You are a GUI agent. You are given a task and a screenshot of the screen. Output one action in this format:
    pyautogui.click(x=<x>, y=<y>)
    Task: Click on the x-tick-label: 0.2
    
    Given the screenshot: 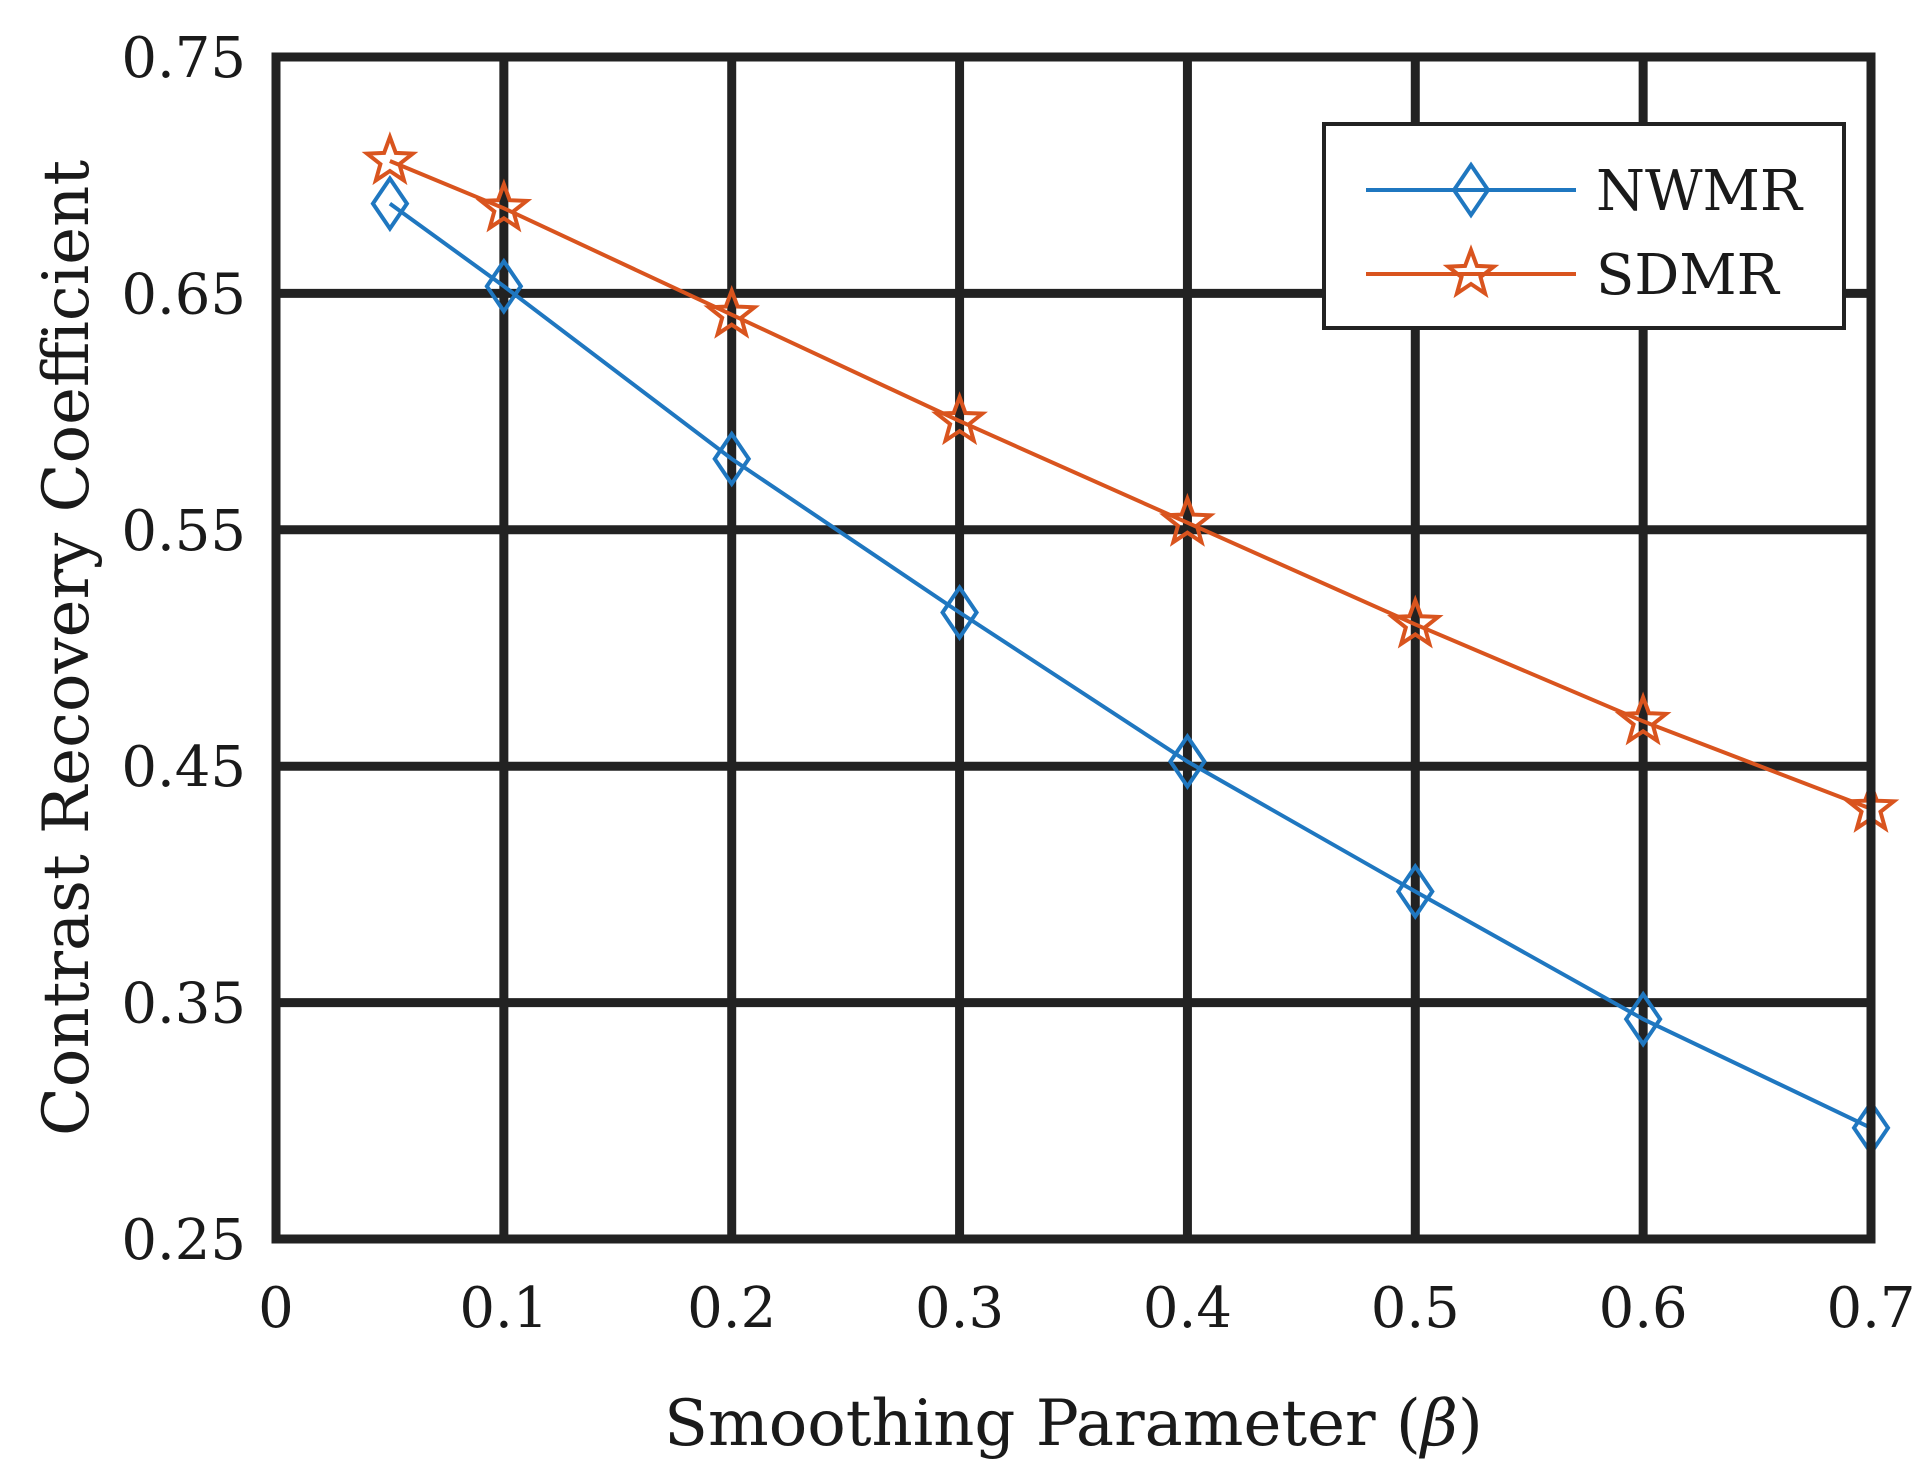 What is the action you would take?
    pyautogui.click(x=731, y=1308)
    